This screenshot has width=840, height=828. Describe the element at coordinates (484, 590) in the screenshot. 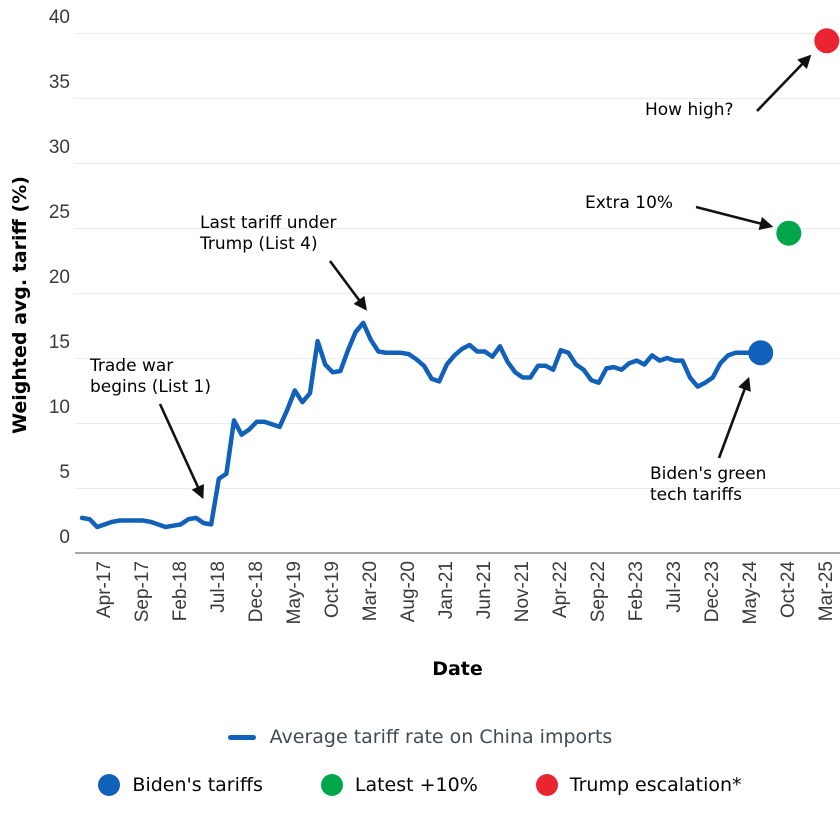

I see `x-tick-label: Jun-21` at that location.